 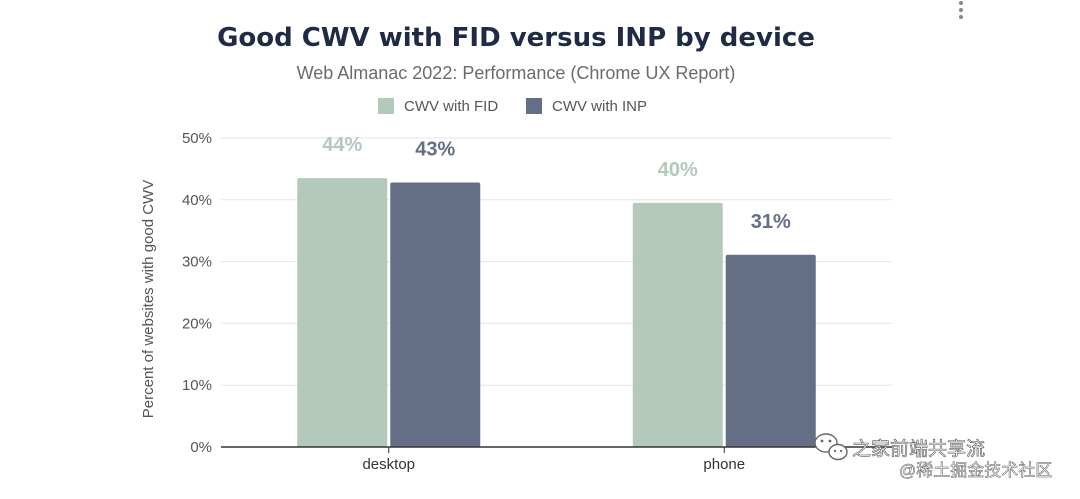 What do you see at coordinates (556, 183) in the screenshot?
I see `data-labels: 44% 43% 40% 31%` at bounding box center [556, 183].